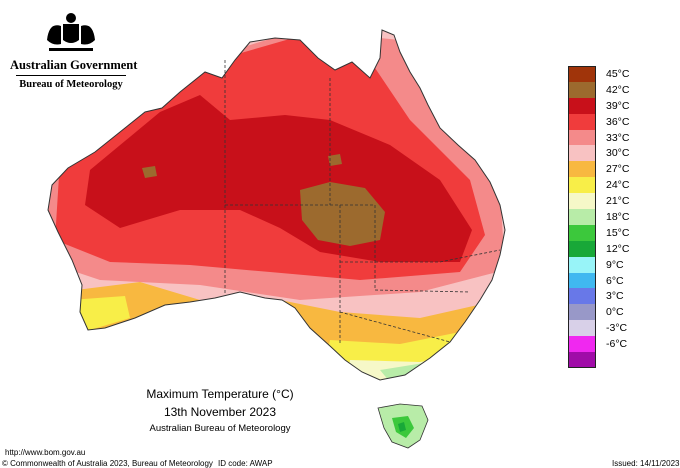  I want to click on map-date: 13th November 2023, so click(220, 412).